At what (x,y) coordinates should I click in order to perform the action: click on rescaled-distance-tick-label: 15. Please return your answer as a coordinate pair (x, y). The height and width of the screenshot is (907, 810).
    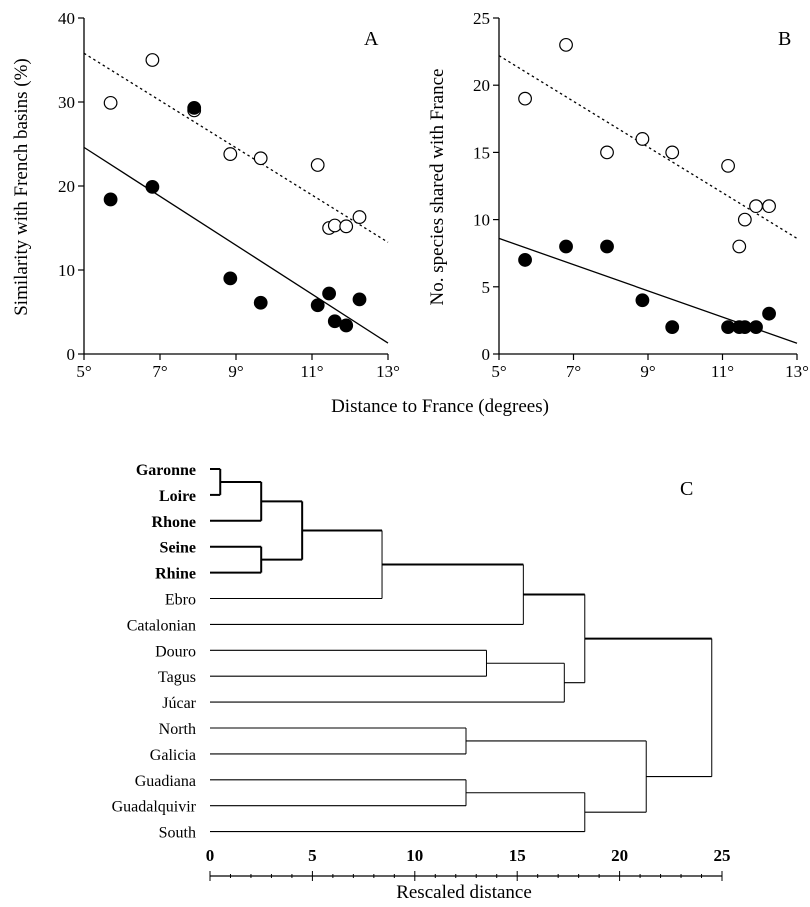
    Looking at the image, I should click on (517, 855).